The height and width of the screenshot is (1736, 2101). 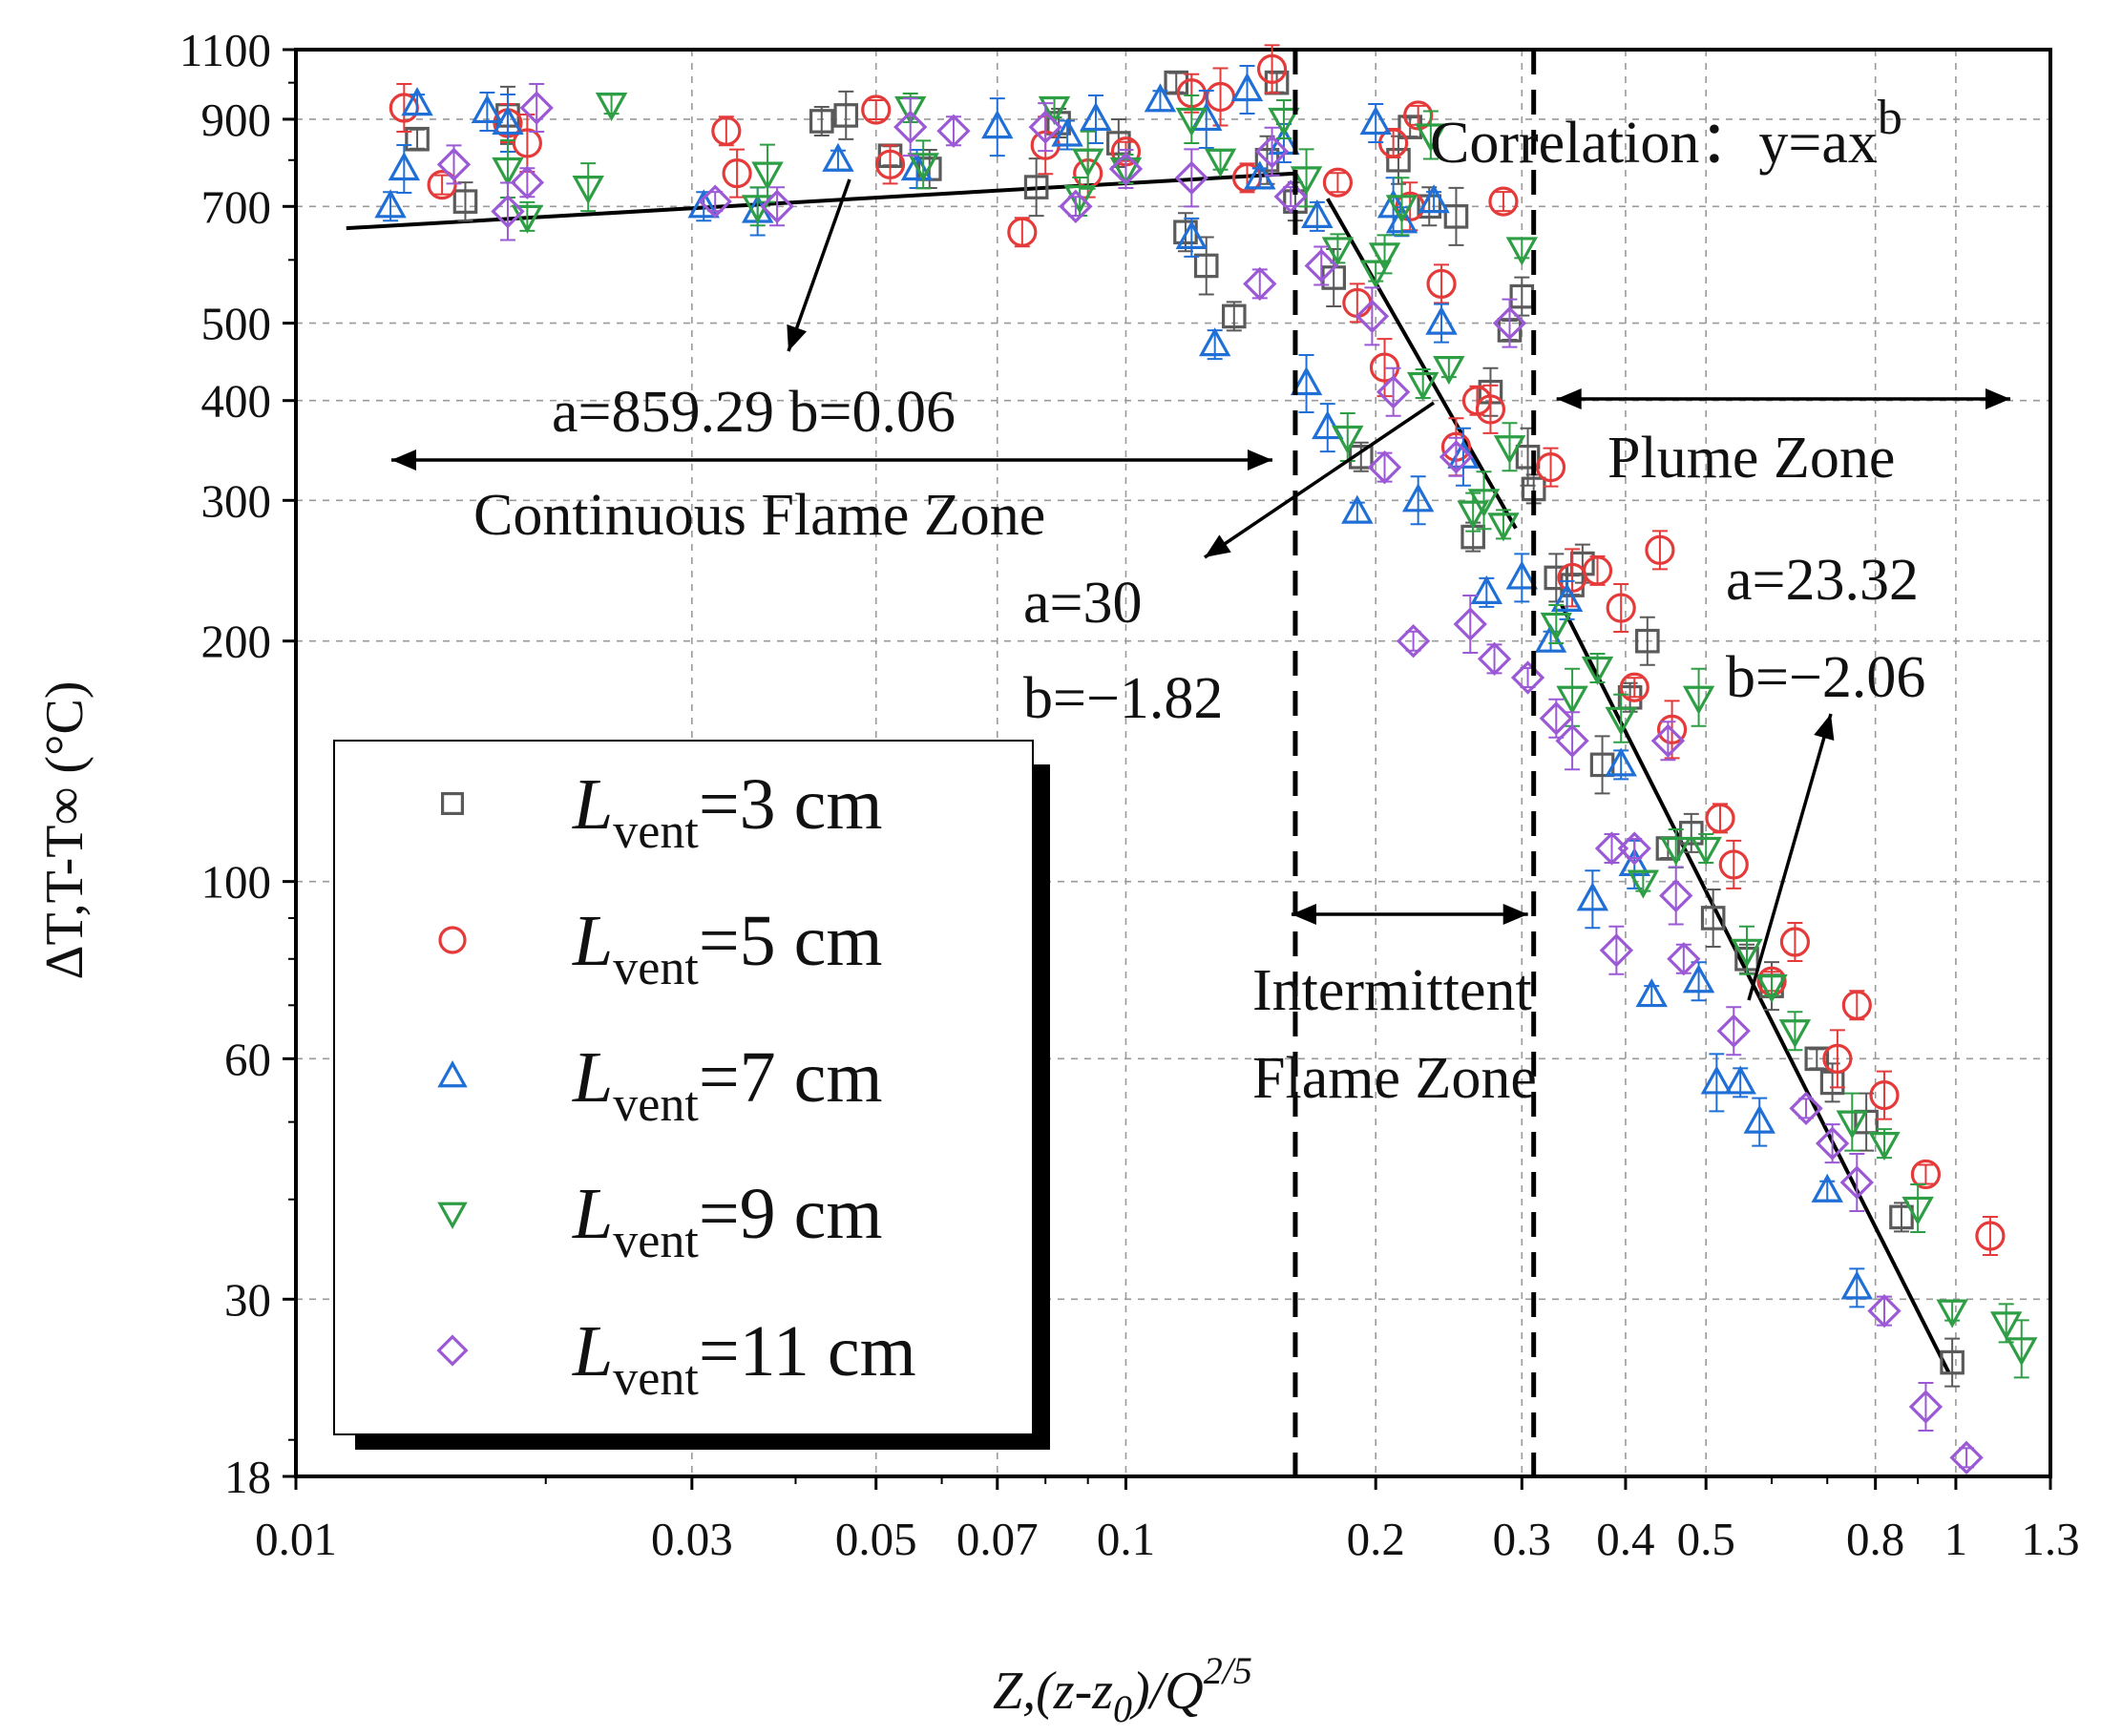 I want to click on y-tick-label: 30, so click(x=247, y=1299).